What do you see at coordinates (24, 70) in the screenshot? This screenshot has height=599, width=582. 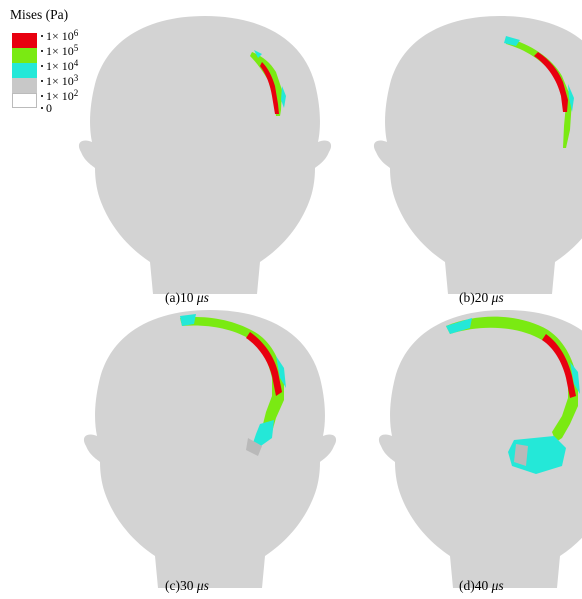 I see `legend-swatch-cyan` at bounding box center [24, 70].